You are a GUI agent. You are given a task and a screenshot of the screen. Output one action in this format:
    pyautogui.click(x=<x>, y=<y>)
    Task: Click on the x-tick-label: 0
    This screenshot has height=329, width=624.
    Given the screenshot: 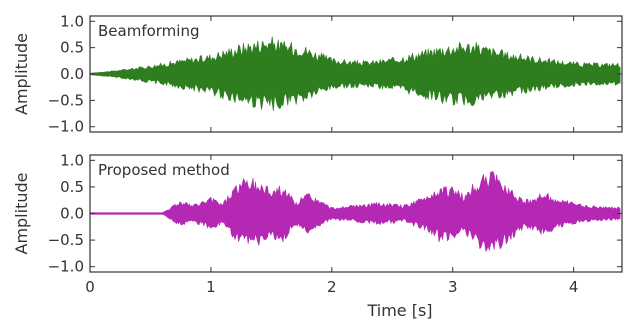 What is the action you would take?
    pyautogui.click(x=90, y=287)
    